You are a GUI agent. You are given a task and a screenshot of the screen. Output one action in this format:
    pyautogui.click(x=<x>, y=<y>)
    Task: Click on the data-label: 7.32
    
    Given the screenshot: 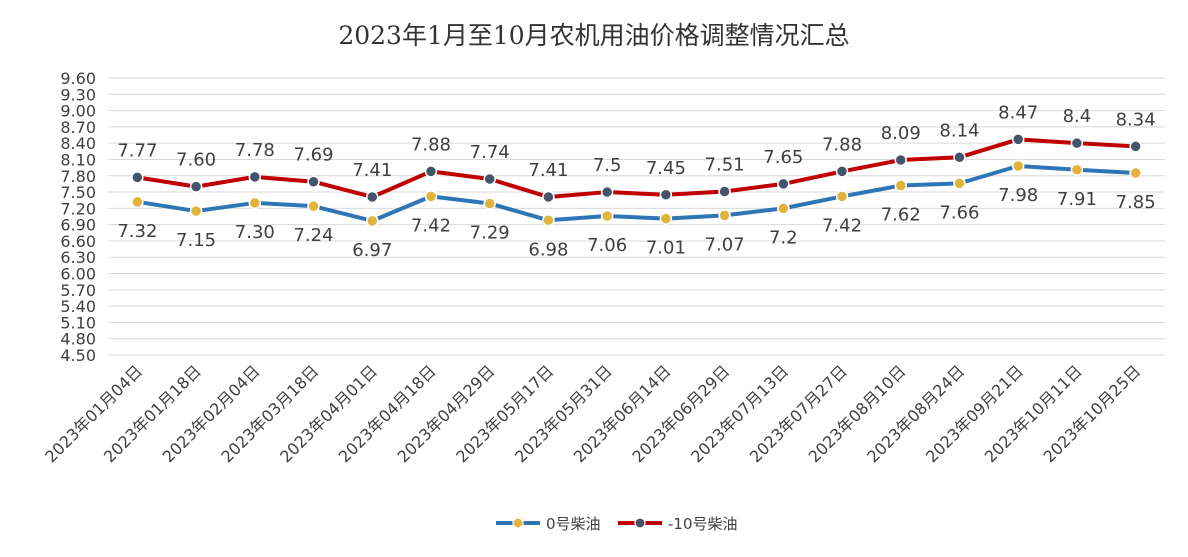 What is the action you would take?
    pyautogui.click(x=137, y=231)
    